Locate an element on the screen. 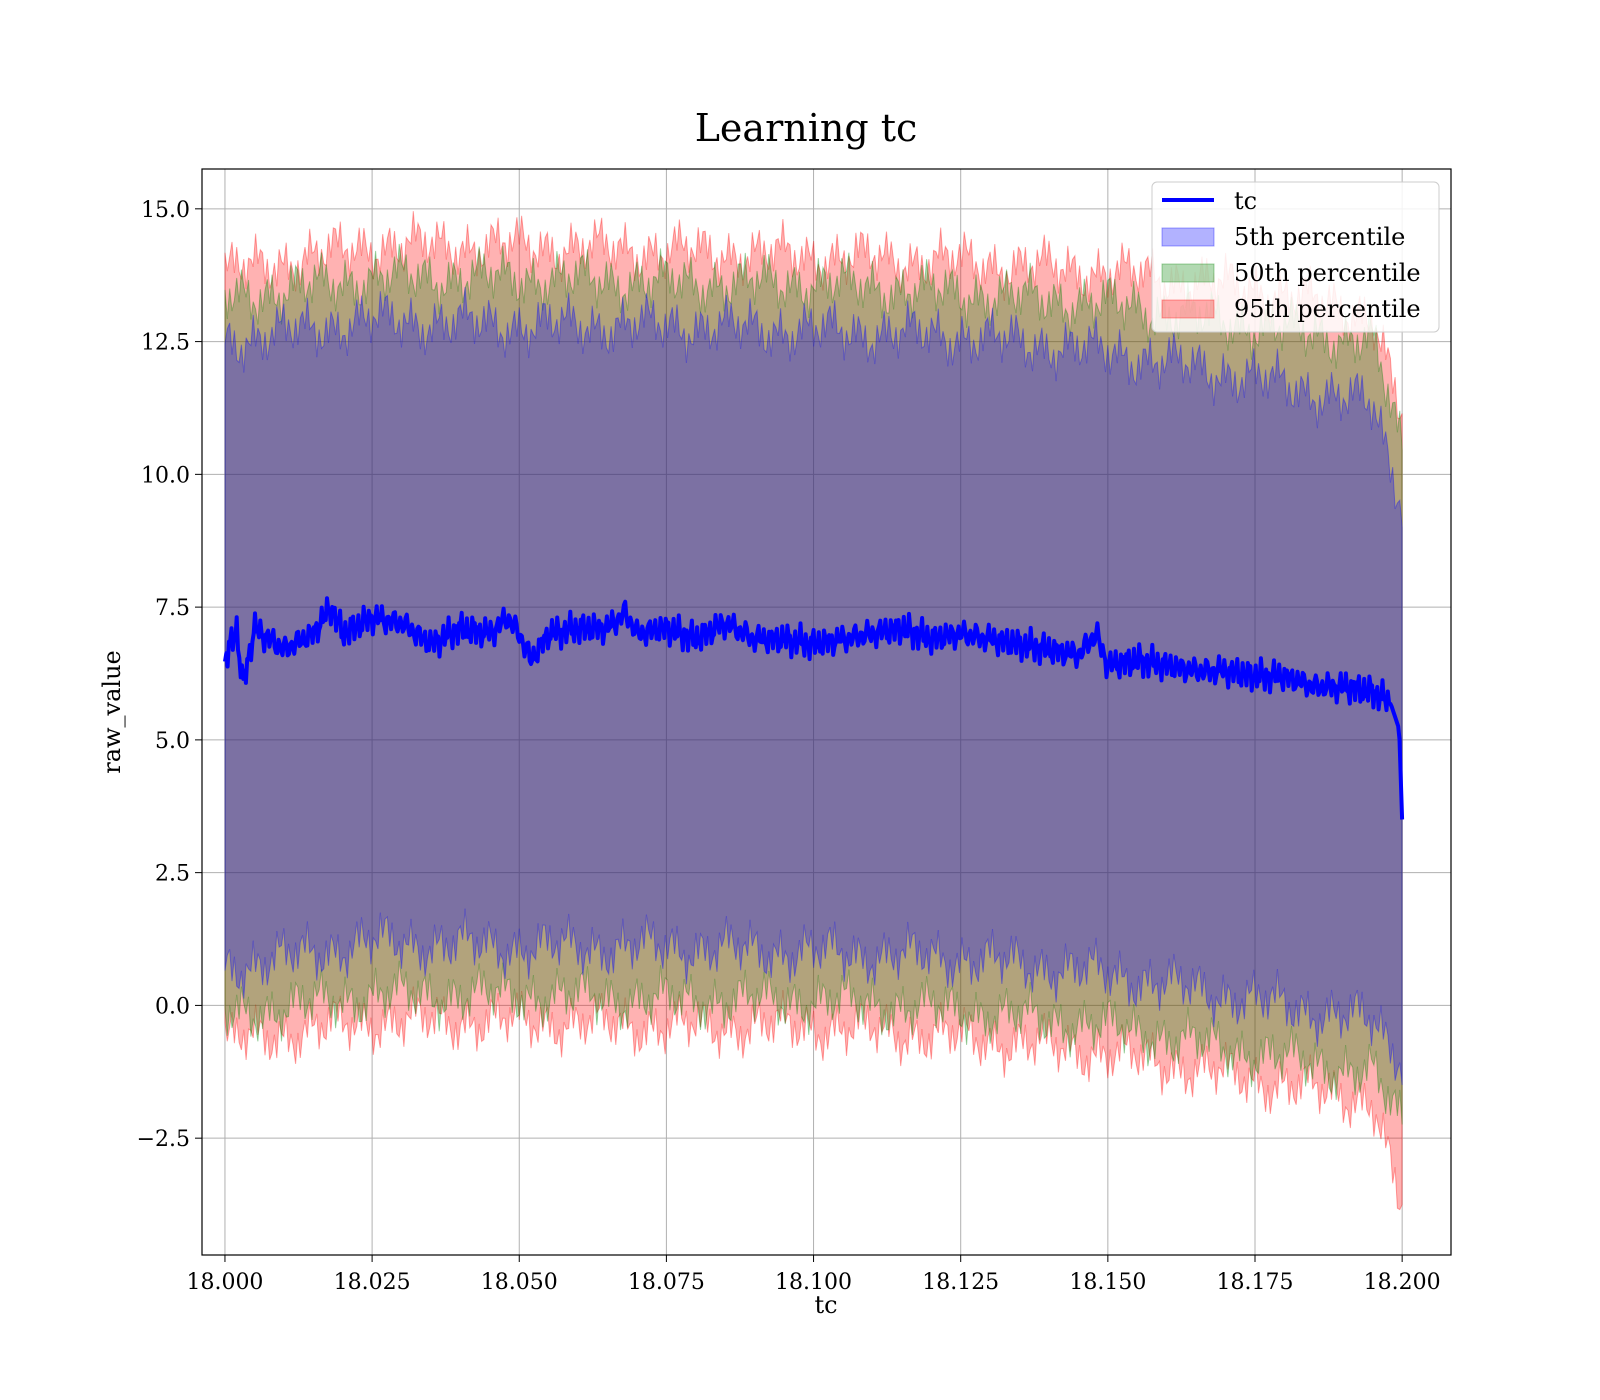 This screenshot has height=1400, width=1600. y-tick-label: 2.5 is located at coordinates (172, 874).